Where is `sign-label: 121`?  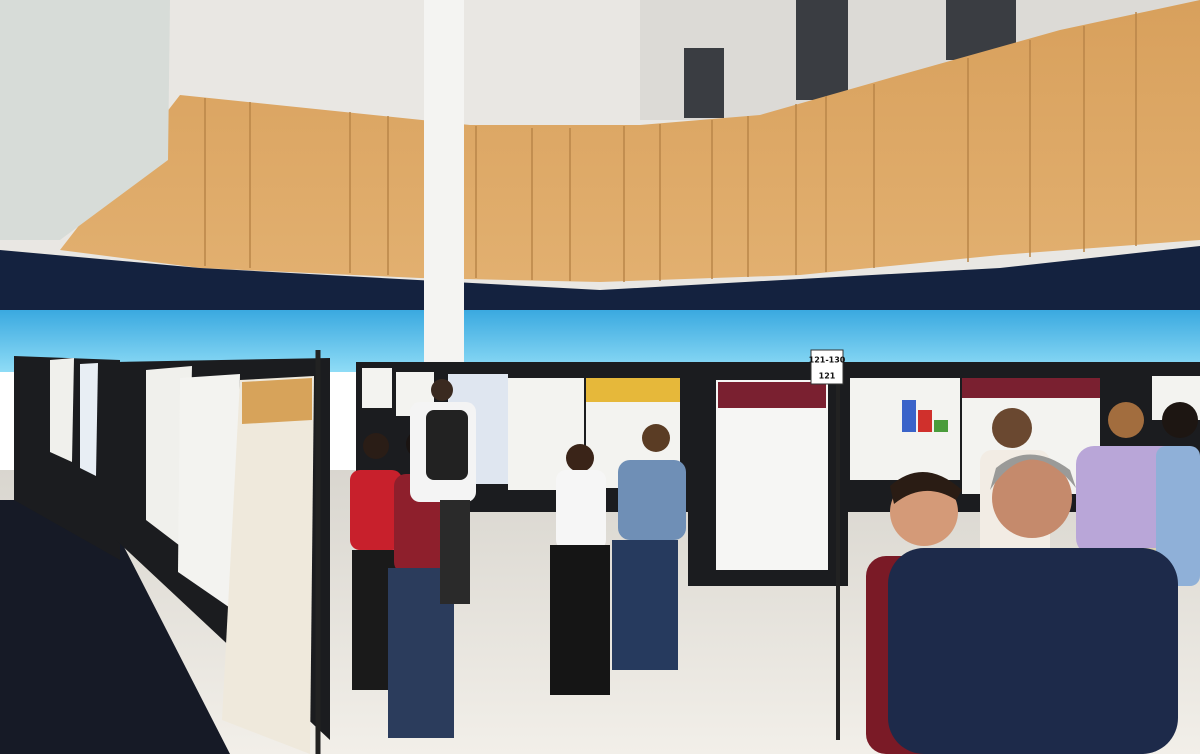
sign-label: 121 is located at coordinates (827, 376).